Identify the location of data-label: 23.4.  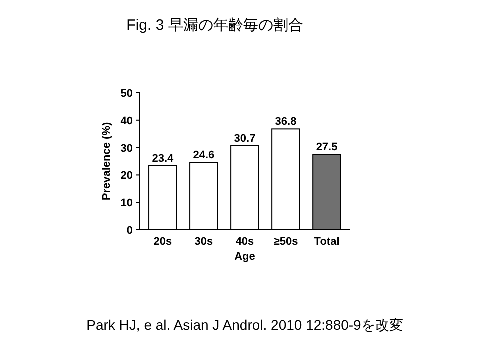
(163, 158).